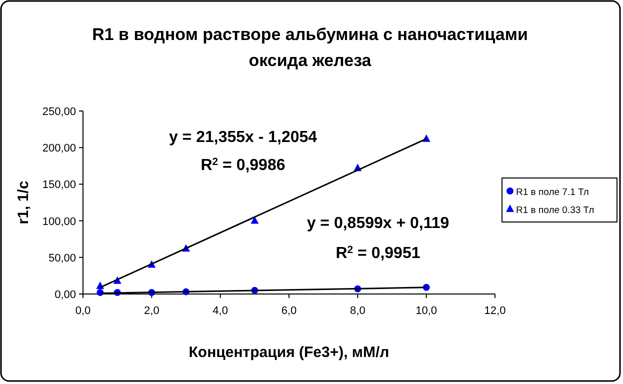 The image size is (623, 384). I want to click on chart-title: R1 в водном растворе альбумина с наночастицами оксида железа, so click(310, 47).